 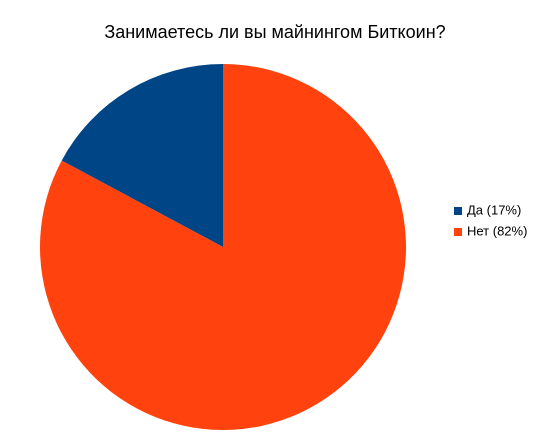 I want to click on pie-slice, so click(x=142, y=155).